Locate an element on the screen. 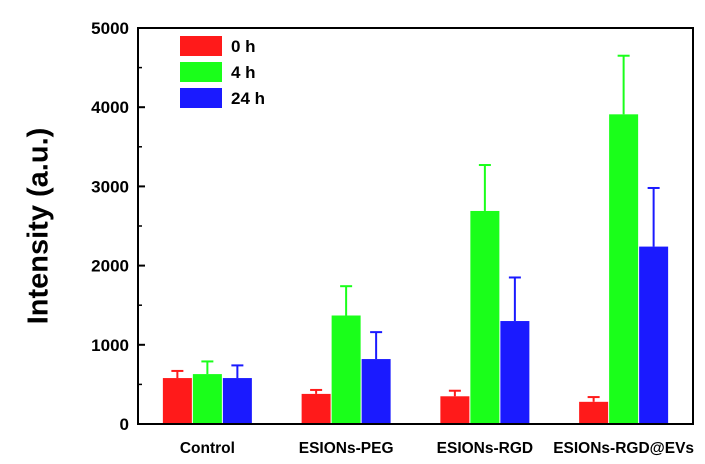 The width and height of the screenshot is (705, 464). legend: 0 h 4 h 24 h is located at coordinates (222, 72).